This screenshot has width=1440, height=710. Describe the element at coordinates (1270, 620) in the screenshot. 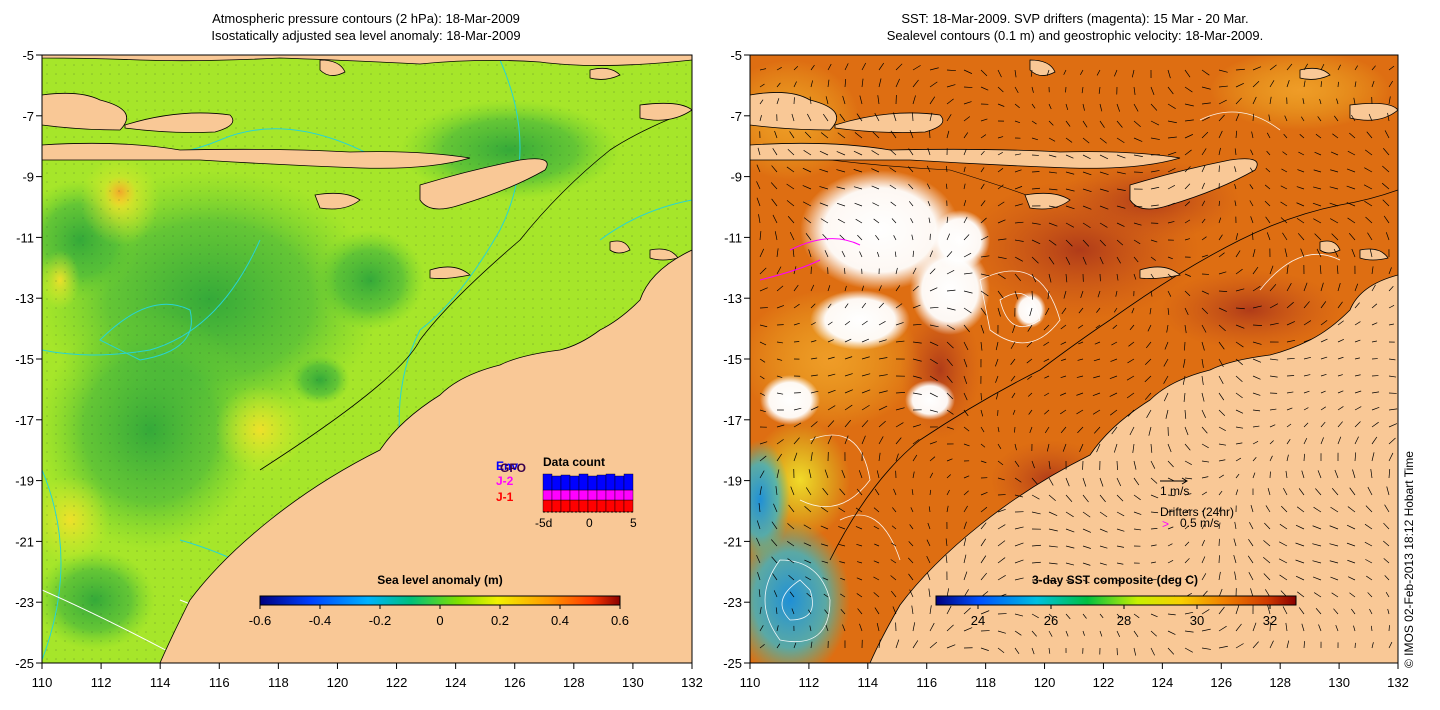

I see `colorbar-tick-label: 32` at that location.